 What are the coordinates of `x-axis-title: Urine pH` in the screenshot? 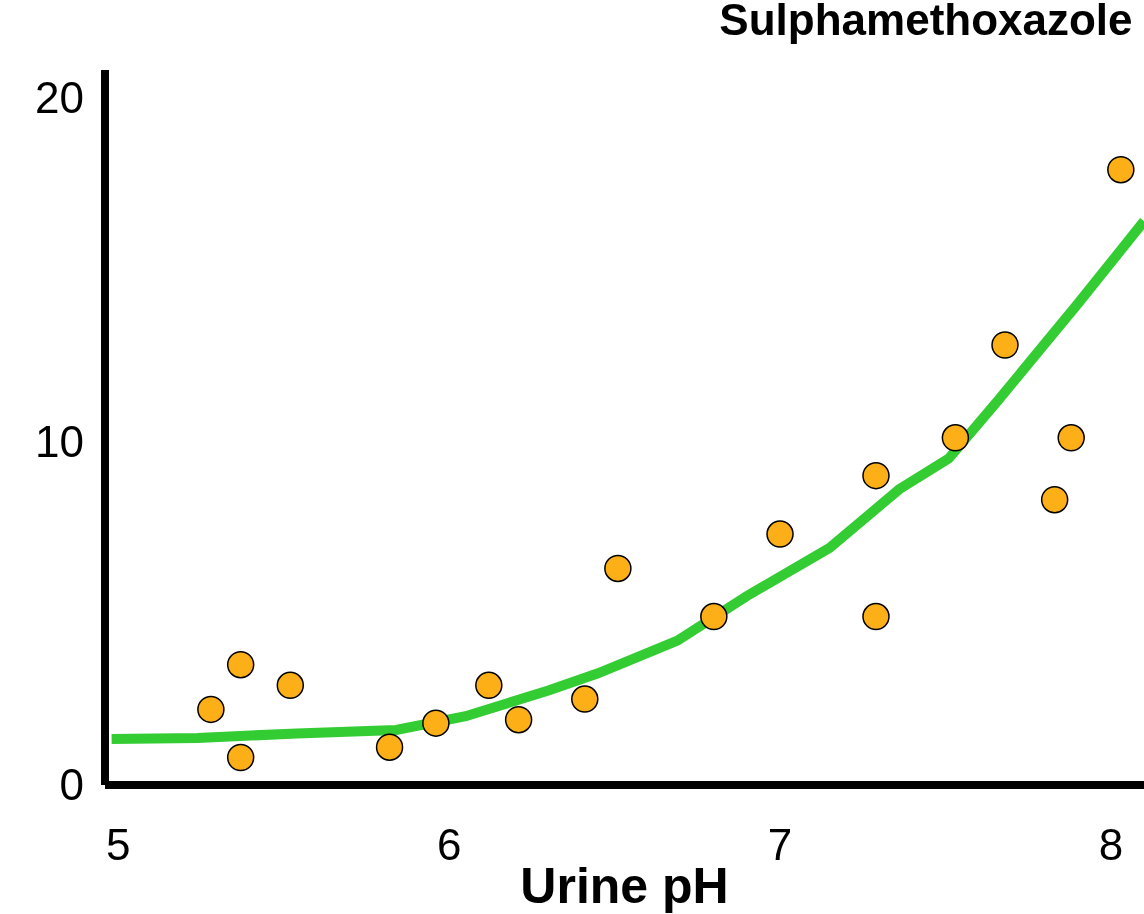 It's located at (624, 886).